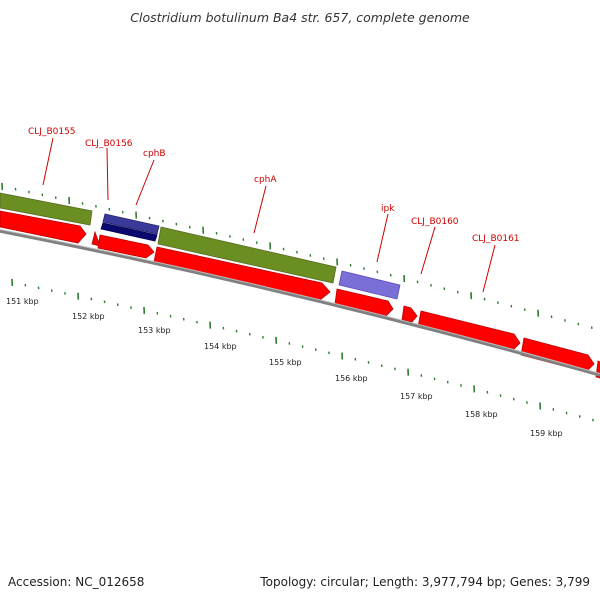  What do you see at coordinates (285, 362) in the screenshot?
I see `kbp-label-155: 155 kbp` at bounding box center [285, 362].